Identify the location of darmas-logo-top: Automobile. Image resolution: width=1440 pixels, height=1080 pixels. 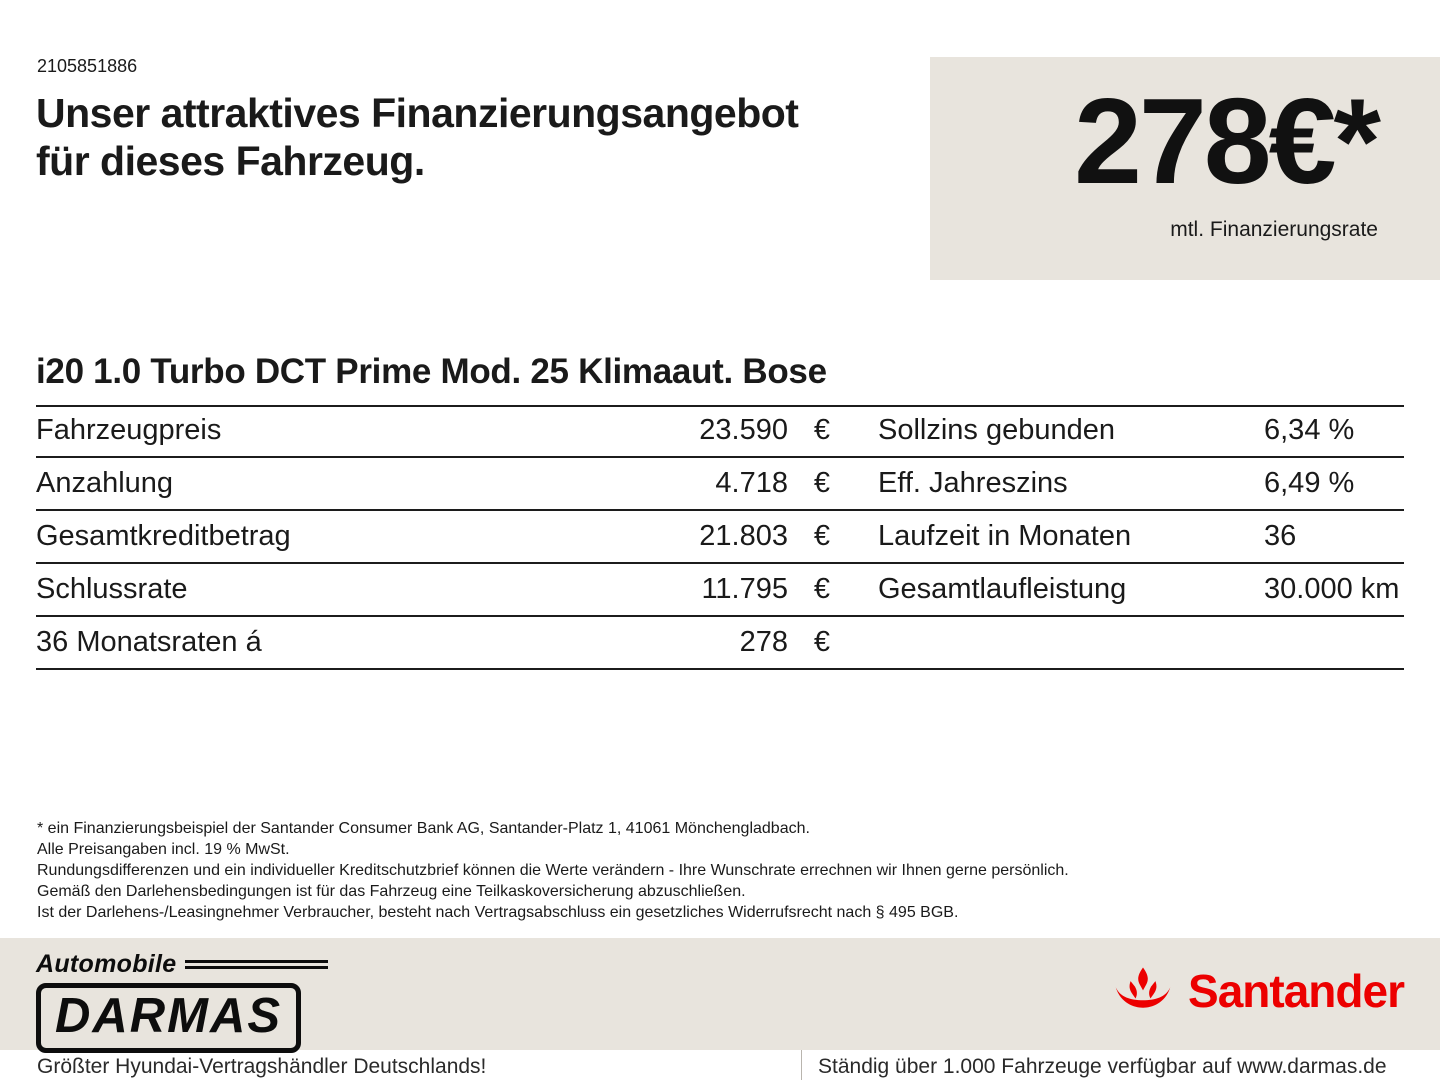
(182, 964).